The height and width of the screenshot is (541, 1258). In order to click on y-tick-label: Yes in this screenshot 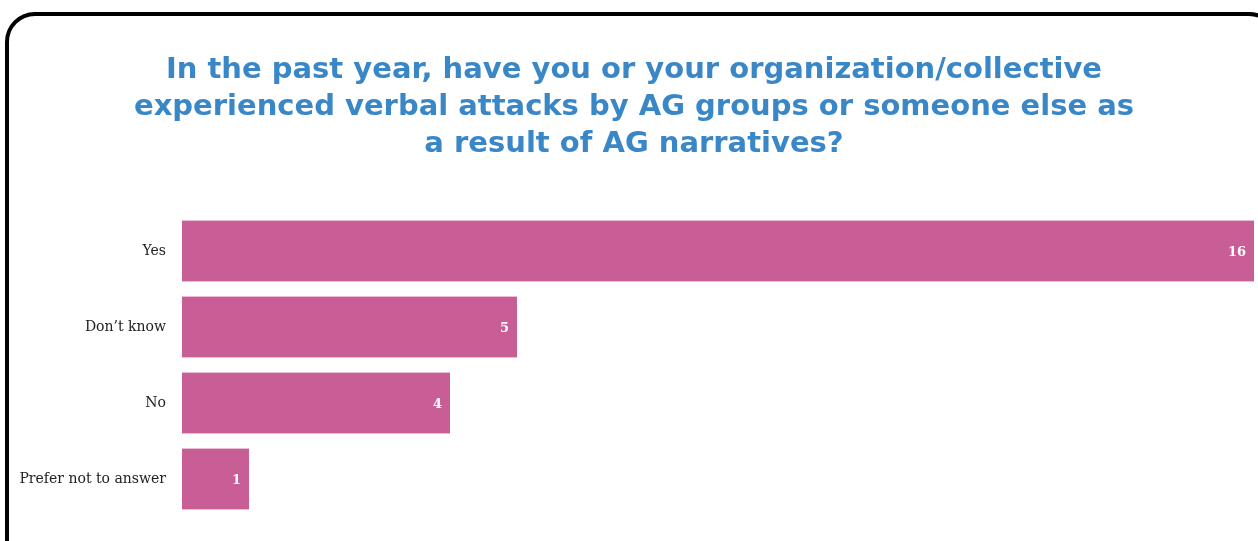, I will do `click(153, 250)`.